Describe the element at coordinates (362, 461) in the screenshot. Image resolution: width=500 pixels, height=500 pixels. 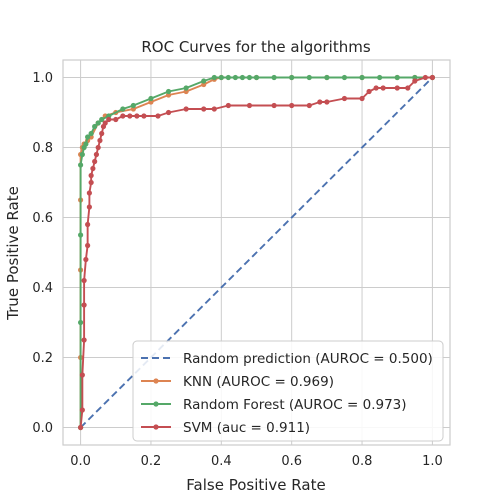
I see `x-tick-label: 0.8` at that location.